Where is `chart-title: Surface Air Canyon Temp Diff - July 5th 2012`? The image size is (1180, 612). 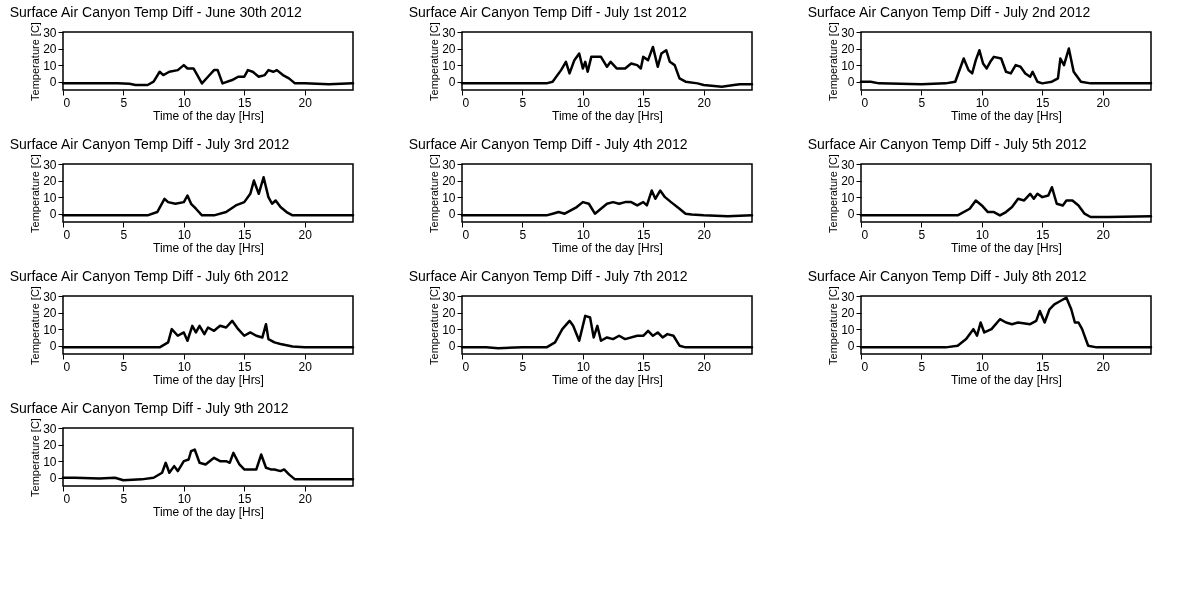
chart-title: Surface Air Canyon Temp Diff - July 5th 2012 is located at coordinates (947, 143).